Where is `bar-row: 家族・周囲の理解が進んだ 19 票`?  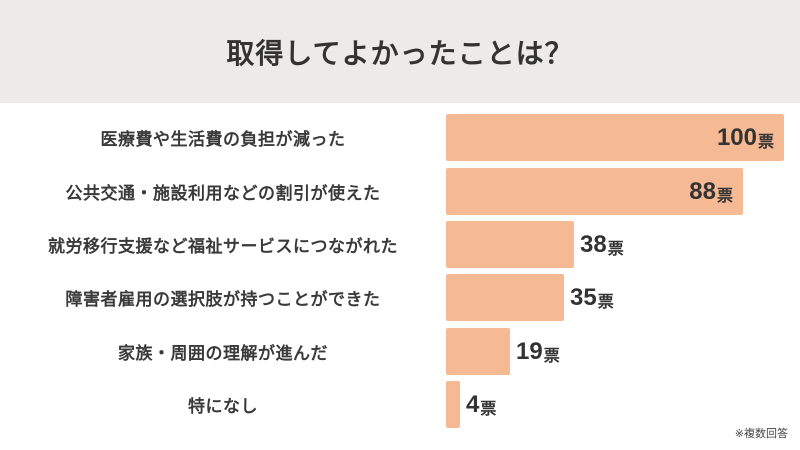
bar-row: 家族・周囲の理解が進んだ 19 票 is located at coordinates (400, 351).